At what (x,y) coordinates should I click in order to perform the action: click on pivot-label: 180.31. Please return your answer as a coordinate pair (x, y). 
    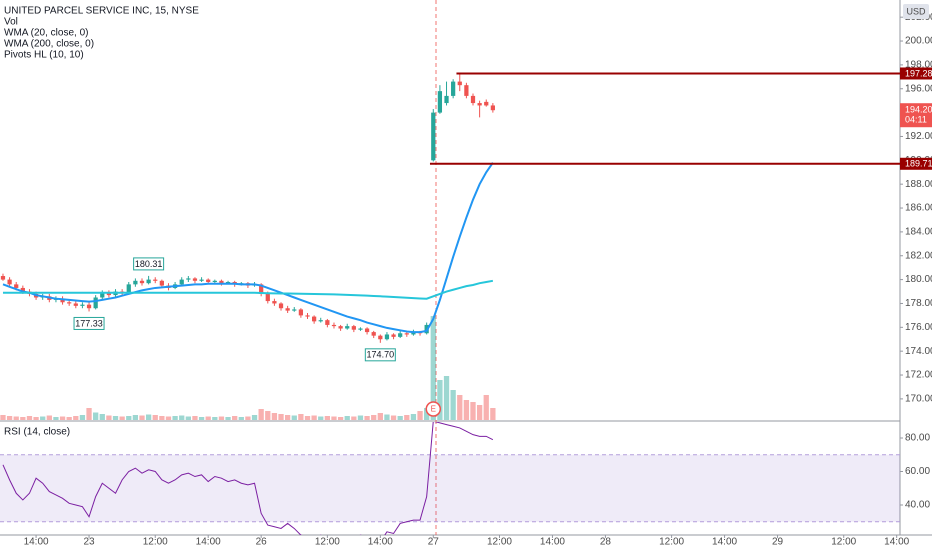
    Looking at the image, I should click on (149, 264).